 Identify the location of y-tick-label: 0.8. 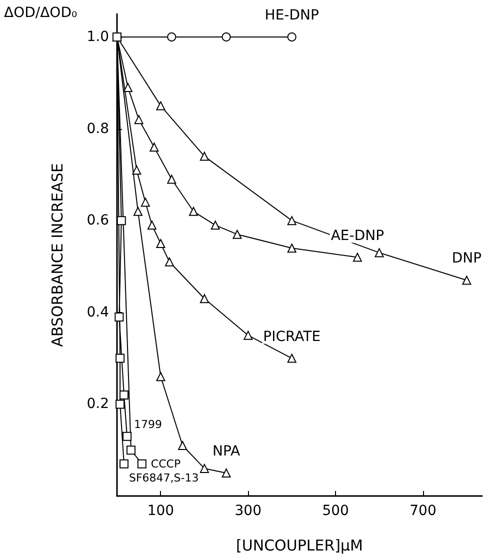
(97, 128).